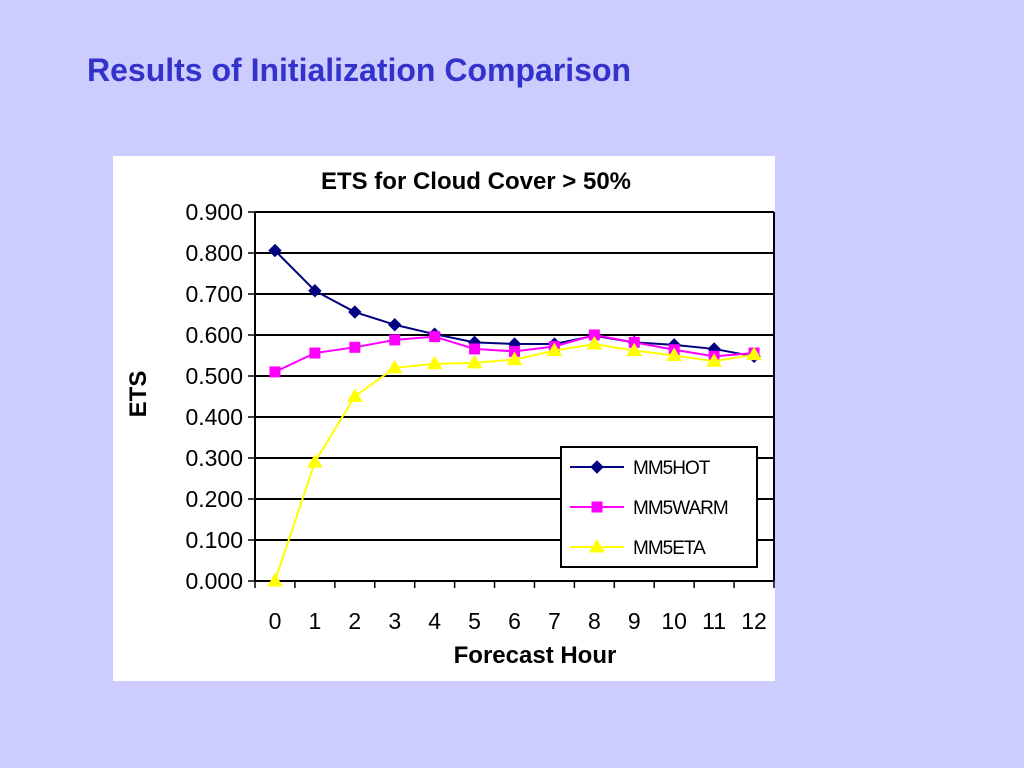 This screenshot has width=1024, height=768. I want to click on y-tick-label: 0.800, so click(214, 253).